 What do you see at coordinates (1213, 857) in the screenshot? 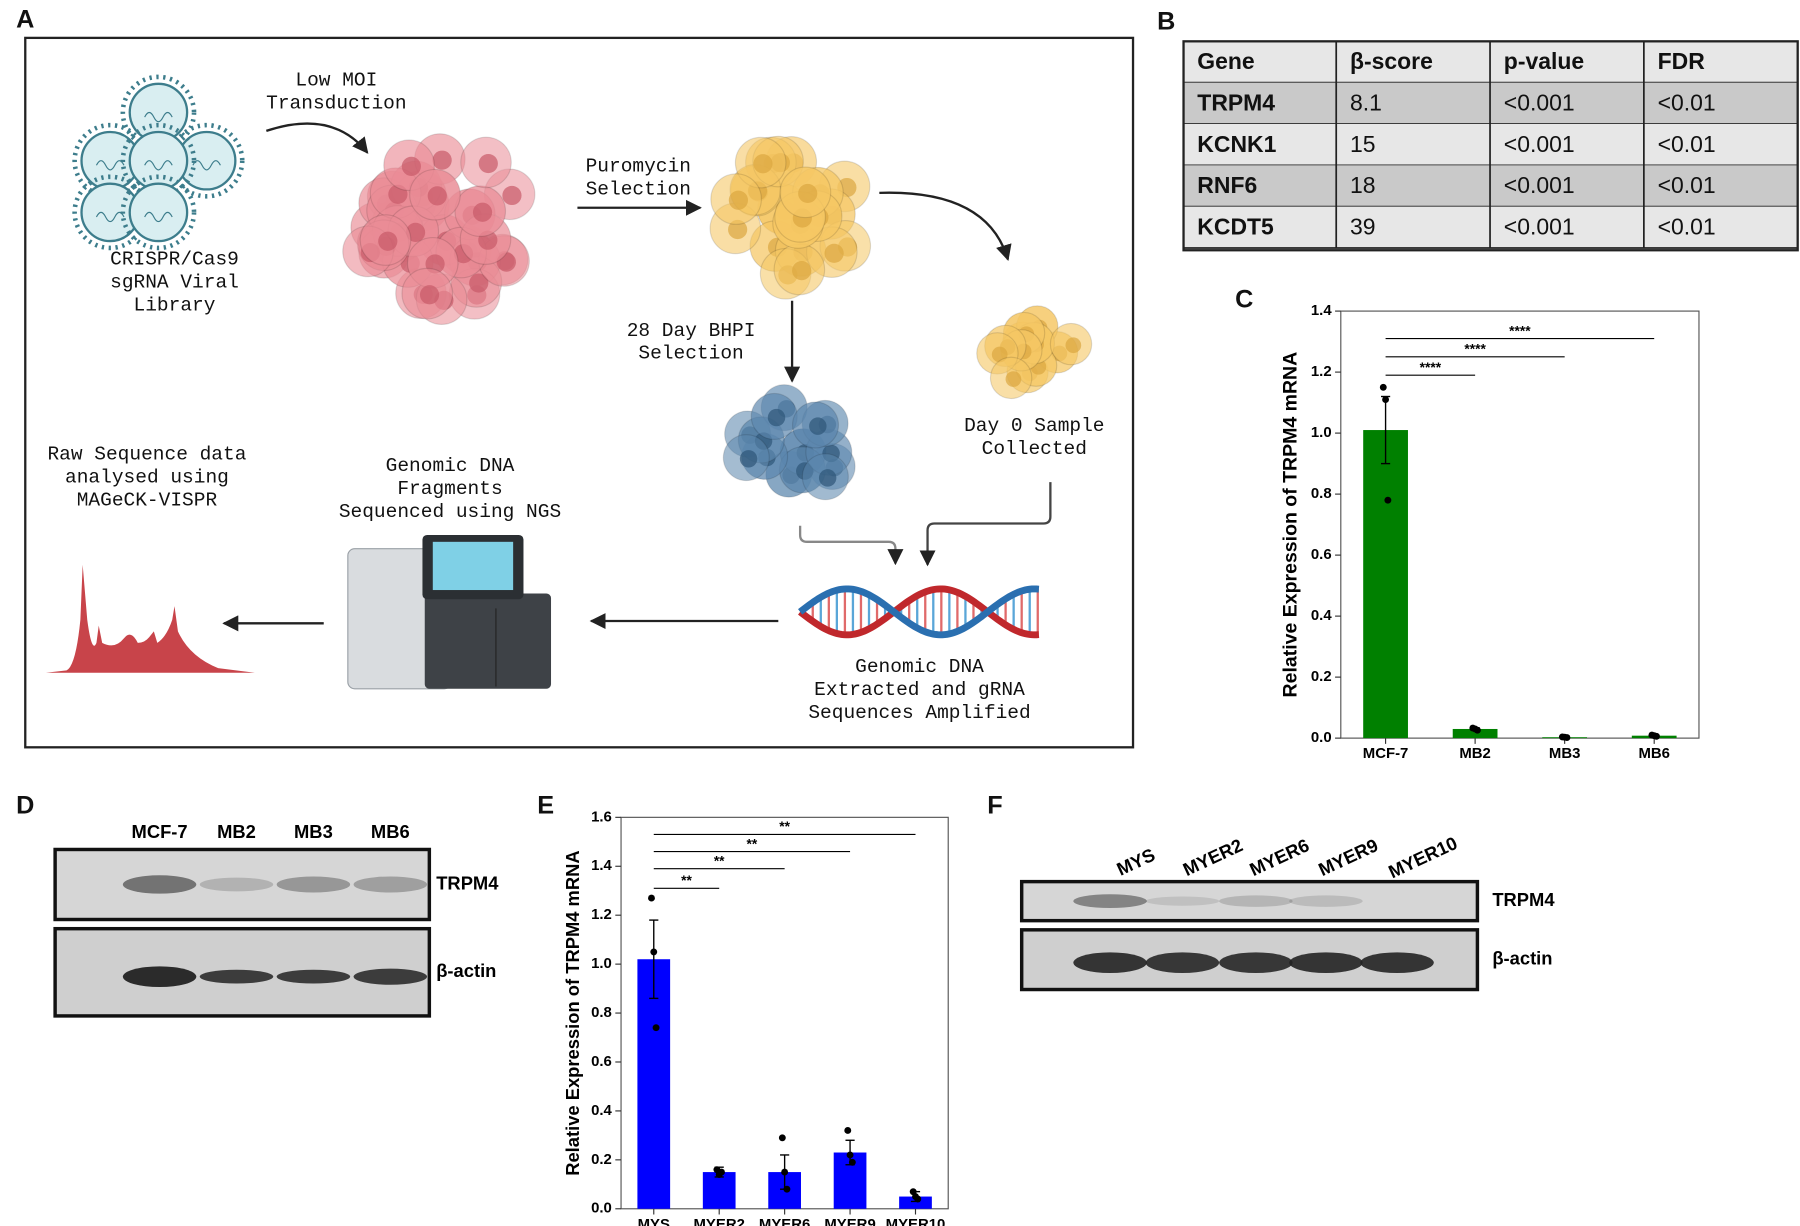
I see `lane-label: MYER2` at bounding box center [1213, 857].